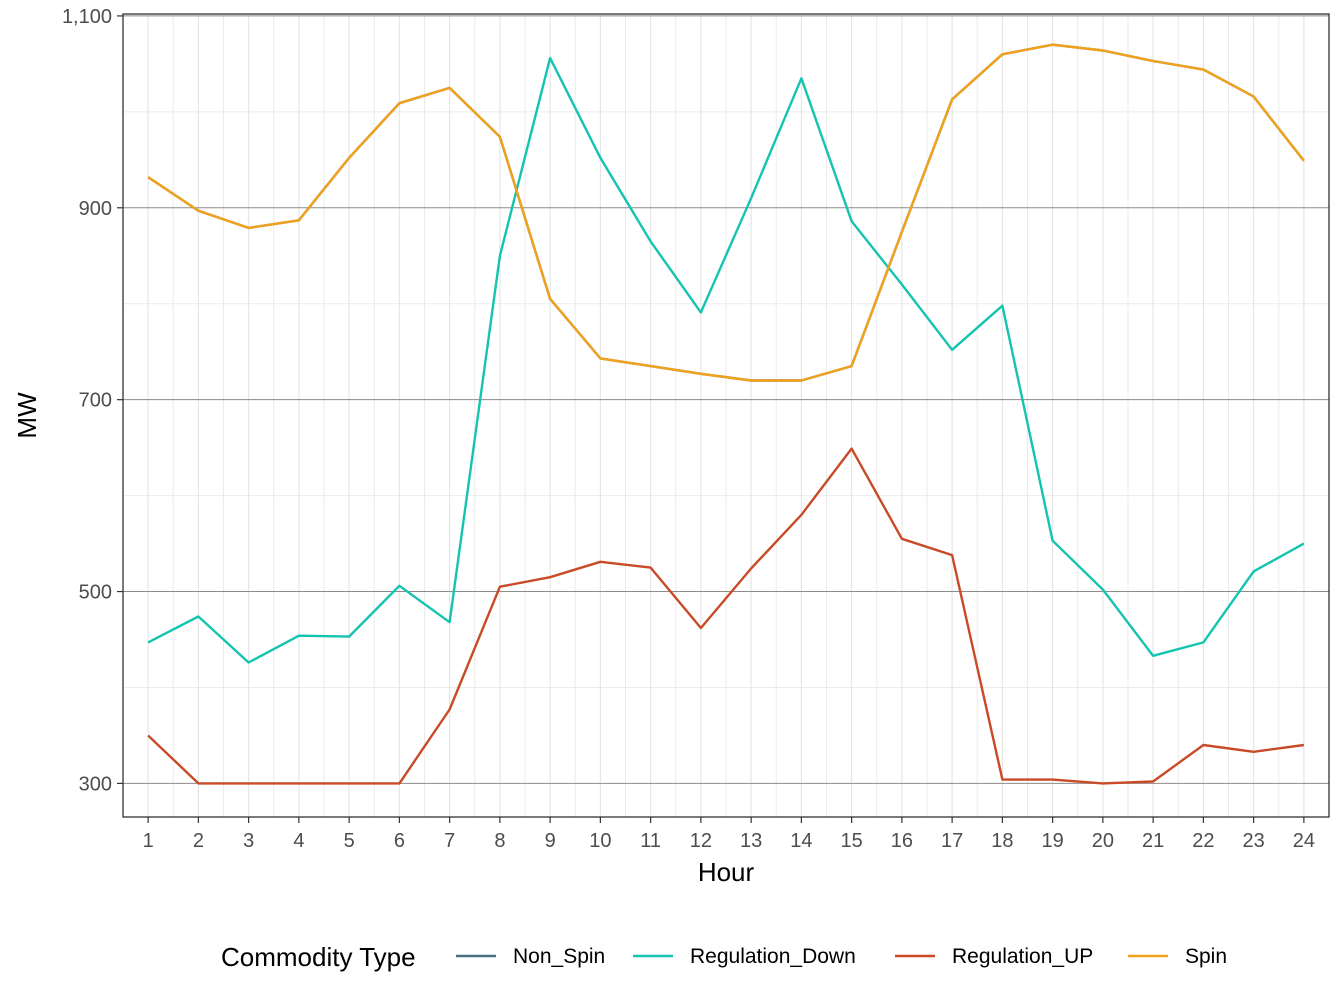  What do you see at coordinates (852, 841) in the screenshot?
I see `x-tick-label: 15` at bounding box center [852, 841].